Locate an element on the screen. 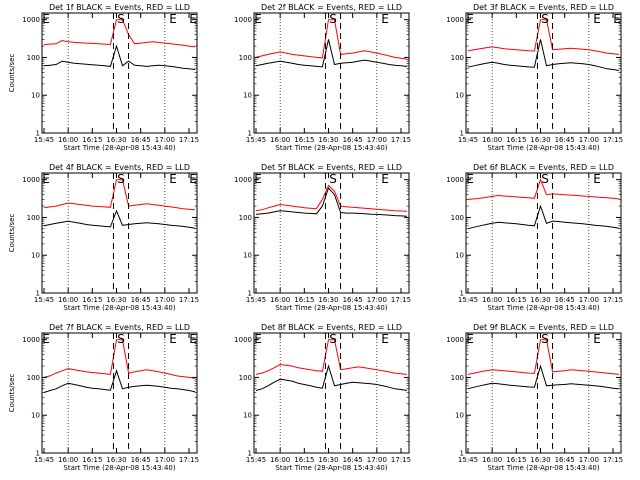 This screenshot has width=640, height=480. panel-title: Det 8f BLACK = Events, RED = LLD is located at coordinates (331, 327).